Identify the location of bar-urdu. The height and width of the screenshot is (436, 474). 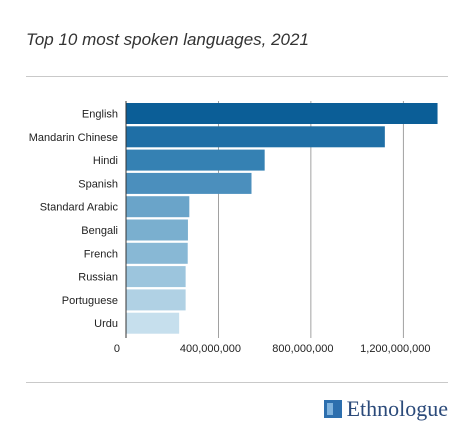
(153, 323).